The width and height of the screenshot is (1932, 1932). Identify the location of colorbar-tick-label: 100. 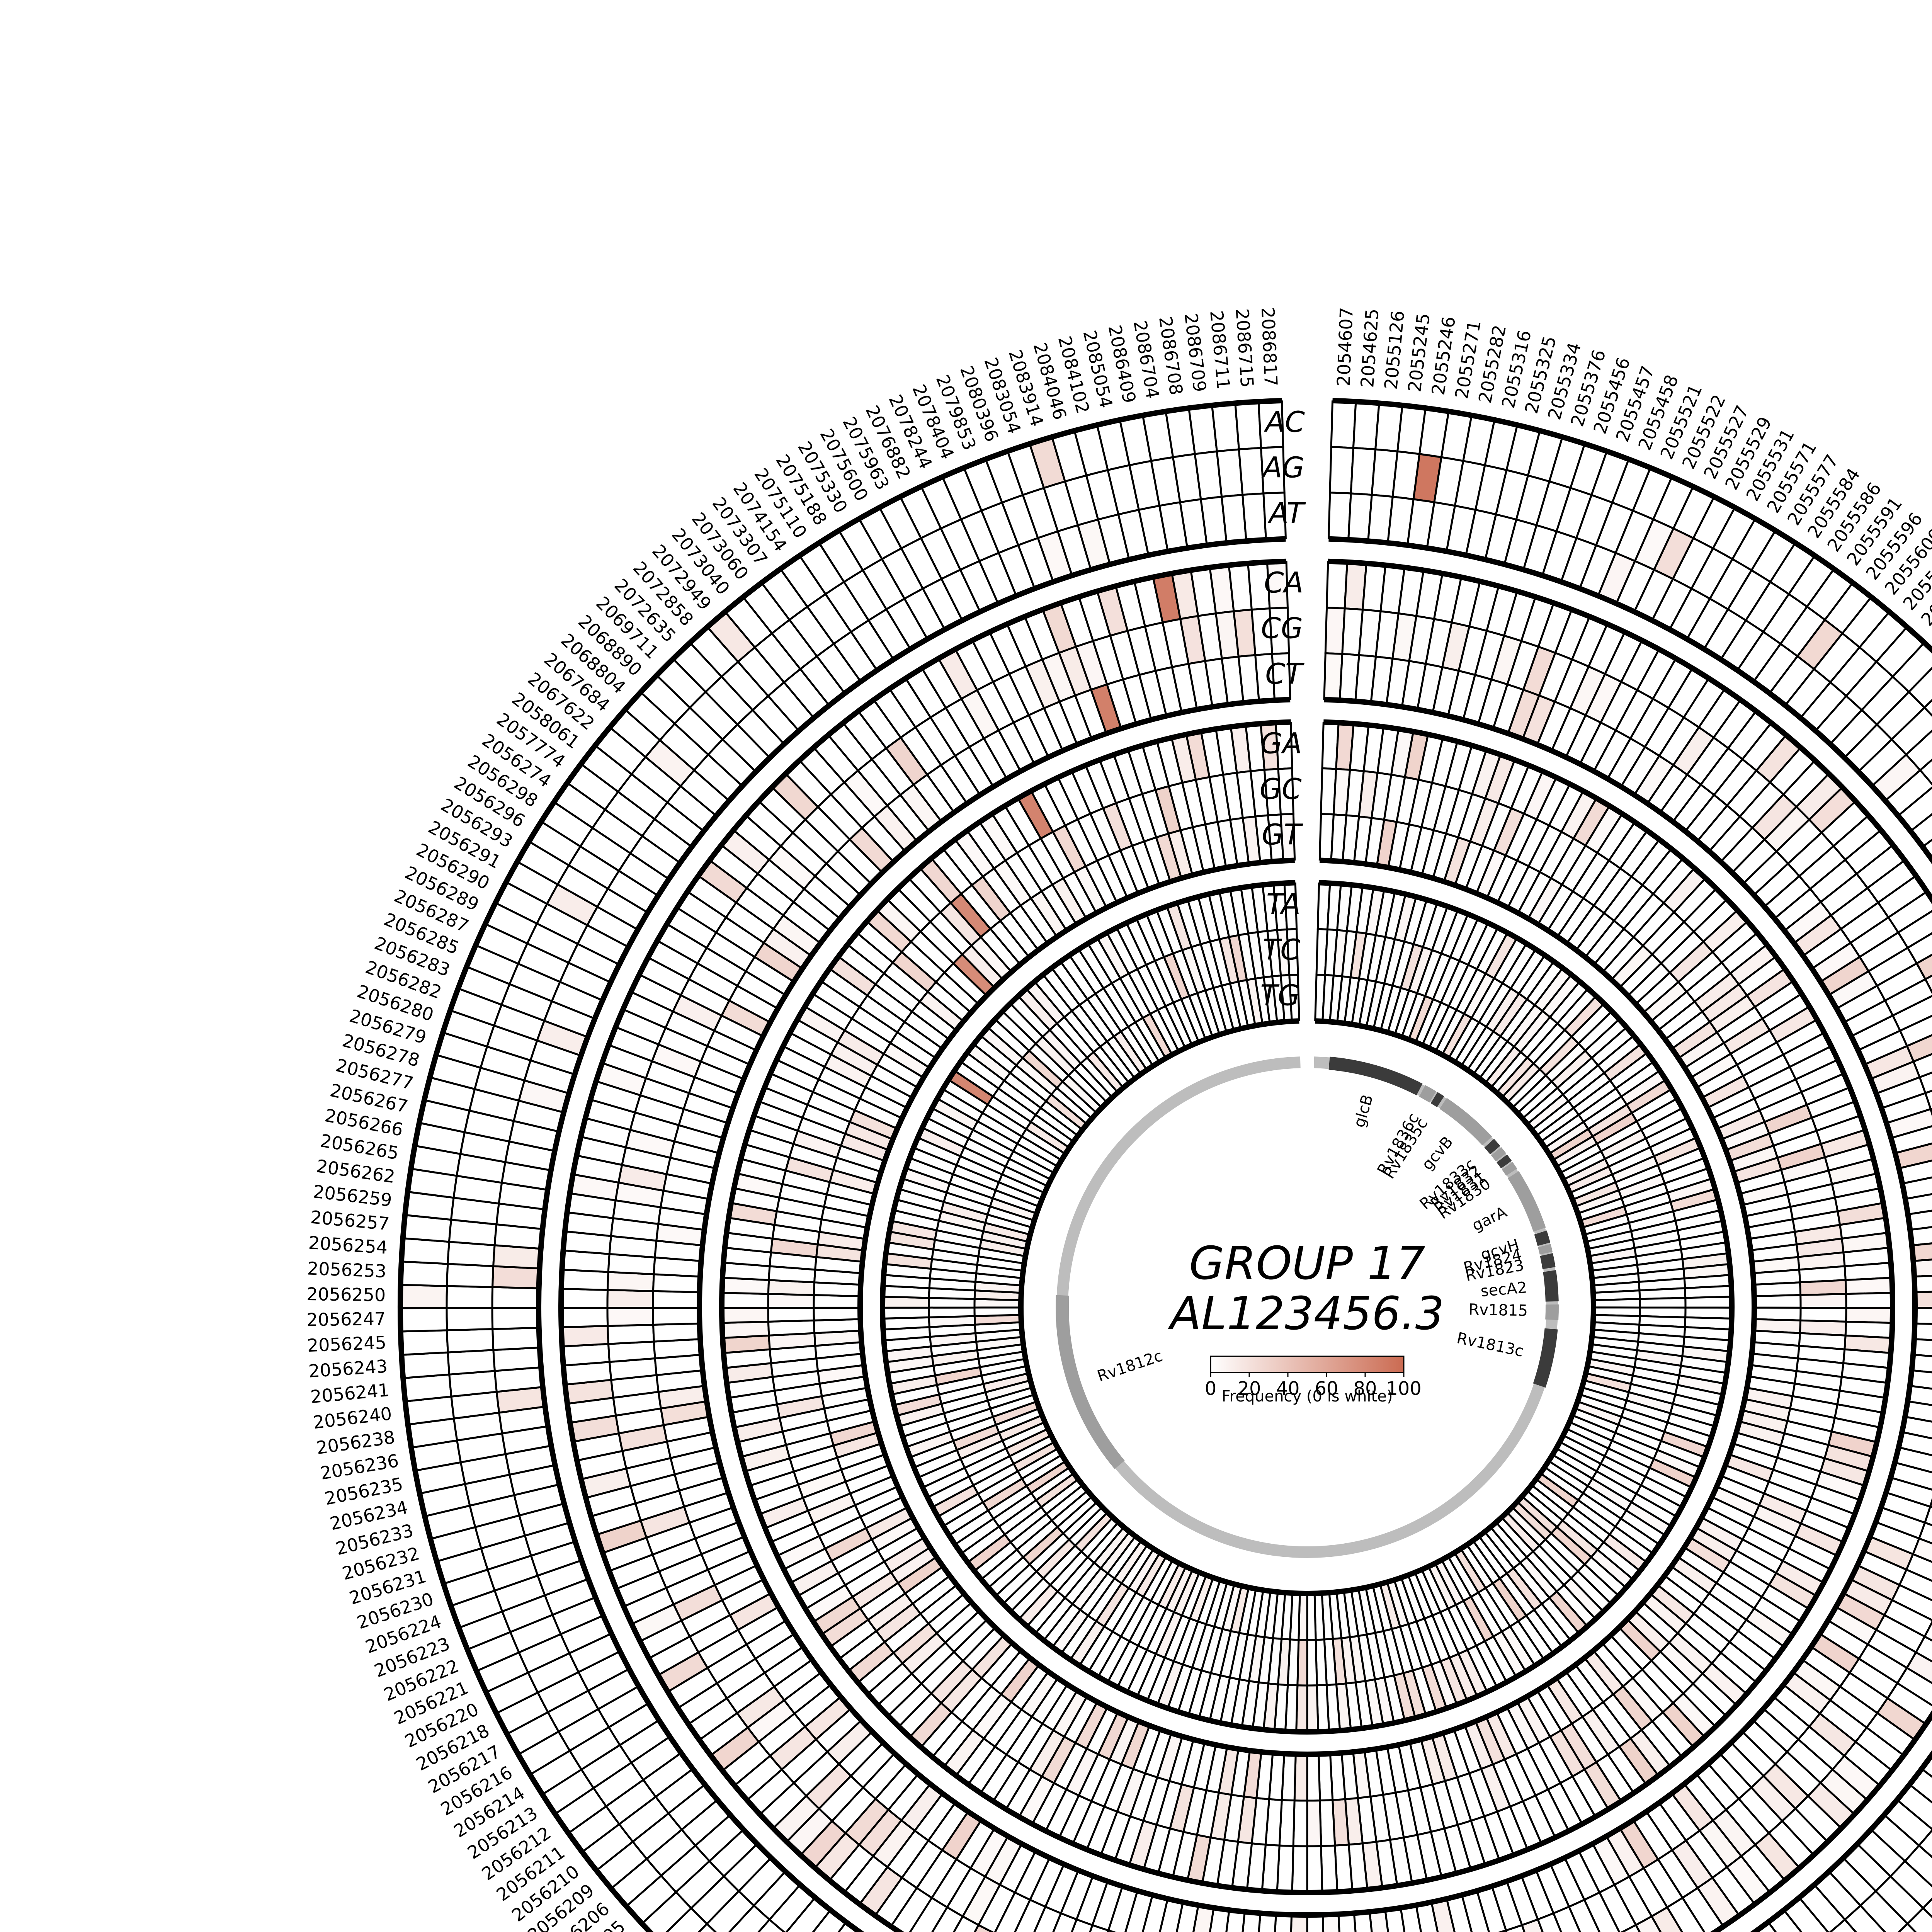
(1404, 1389).